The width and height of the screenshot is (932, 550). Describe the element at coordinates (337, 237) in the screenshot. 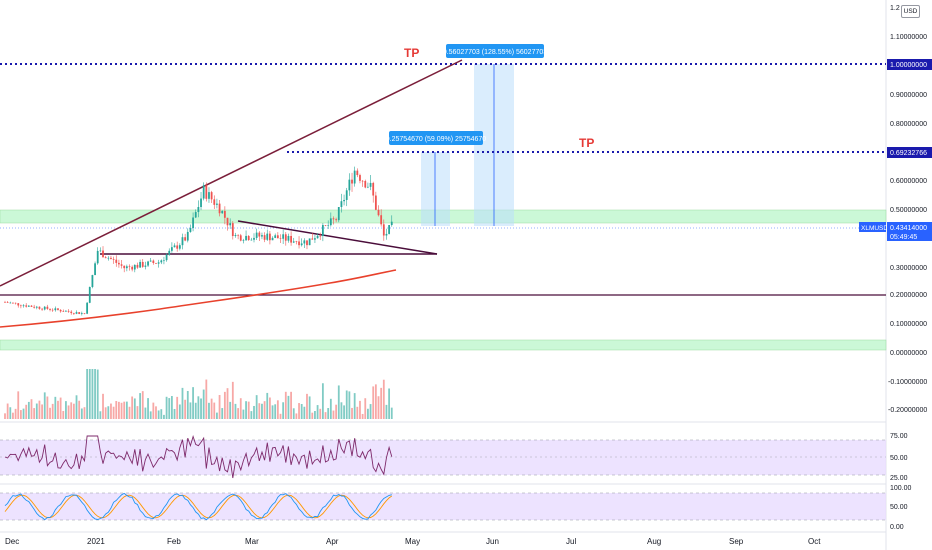

I see `triangle-upper-line` at that location.